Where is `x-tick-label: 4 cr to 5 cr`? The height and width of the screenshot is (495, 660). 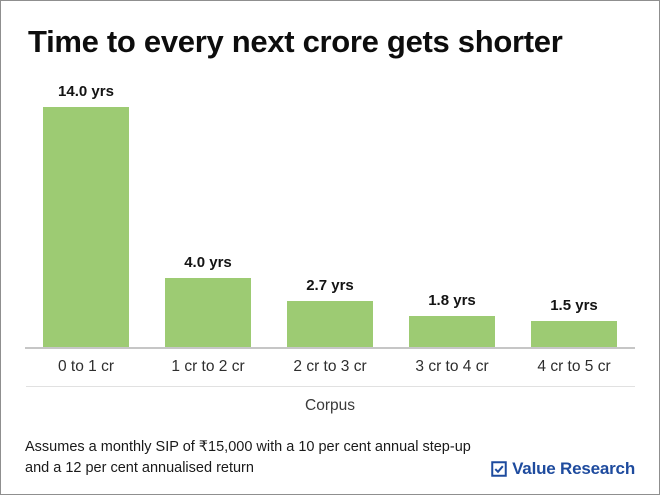 x-tick-label: 4 cr to 5 cr is located at coordinates (574, 366).